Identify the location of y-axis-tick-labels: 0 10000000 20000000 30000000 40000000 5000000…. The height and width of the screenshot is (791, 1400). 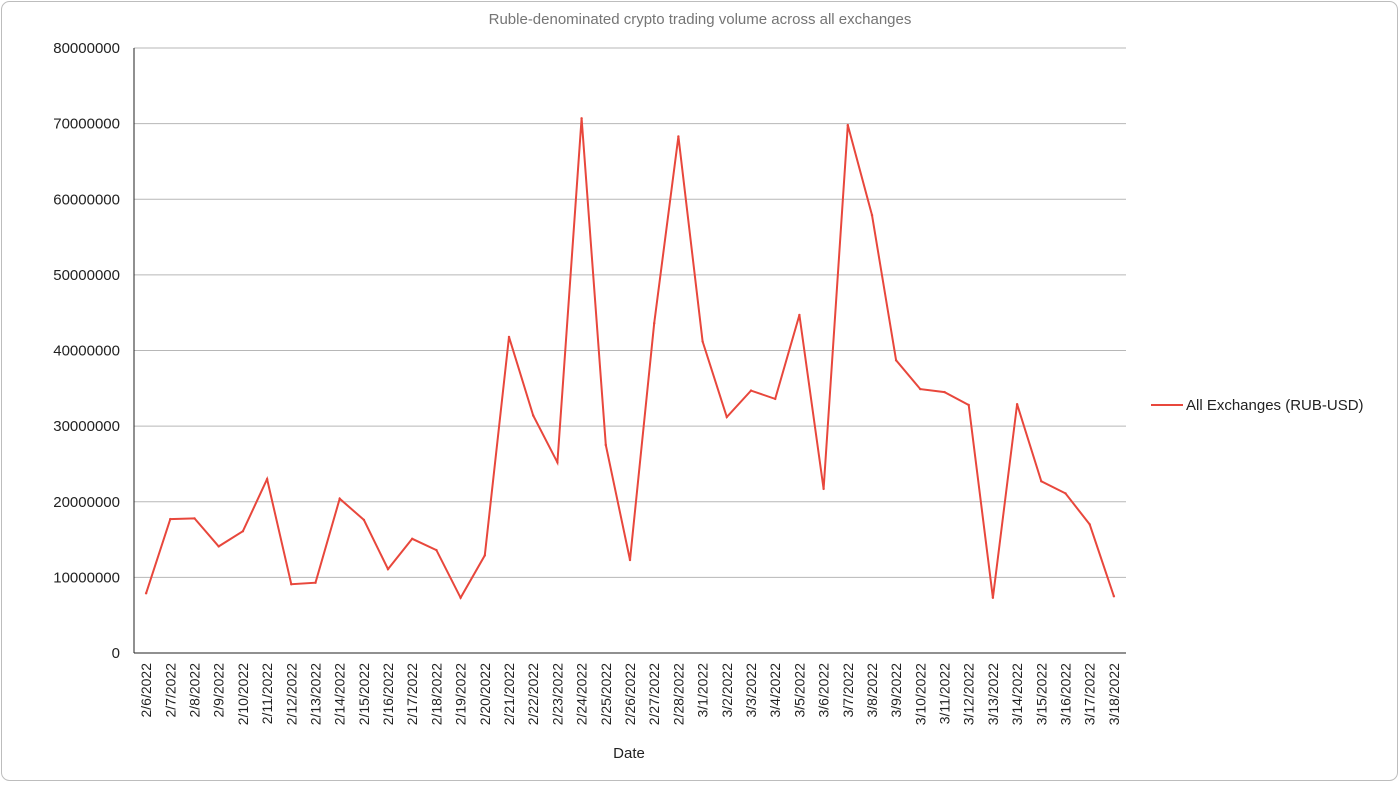
(86, 351).